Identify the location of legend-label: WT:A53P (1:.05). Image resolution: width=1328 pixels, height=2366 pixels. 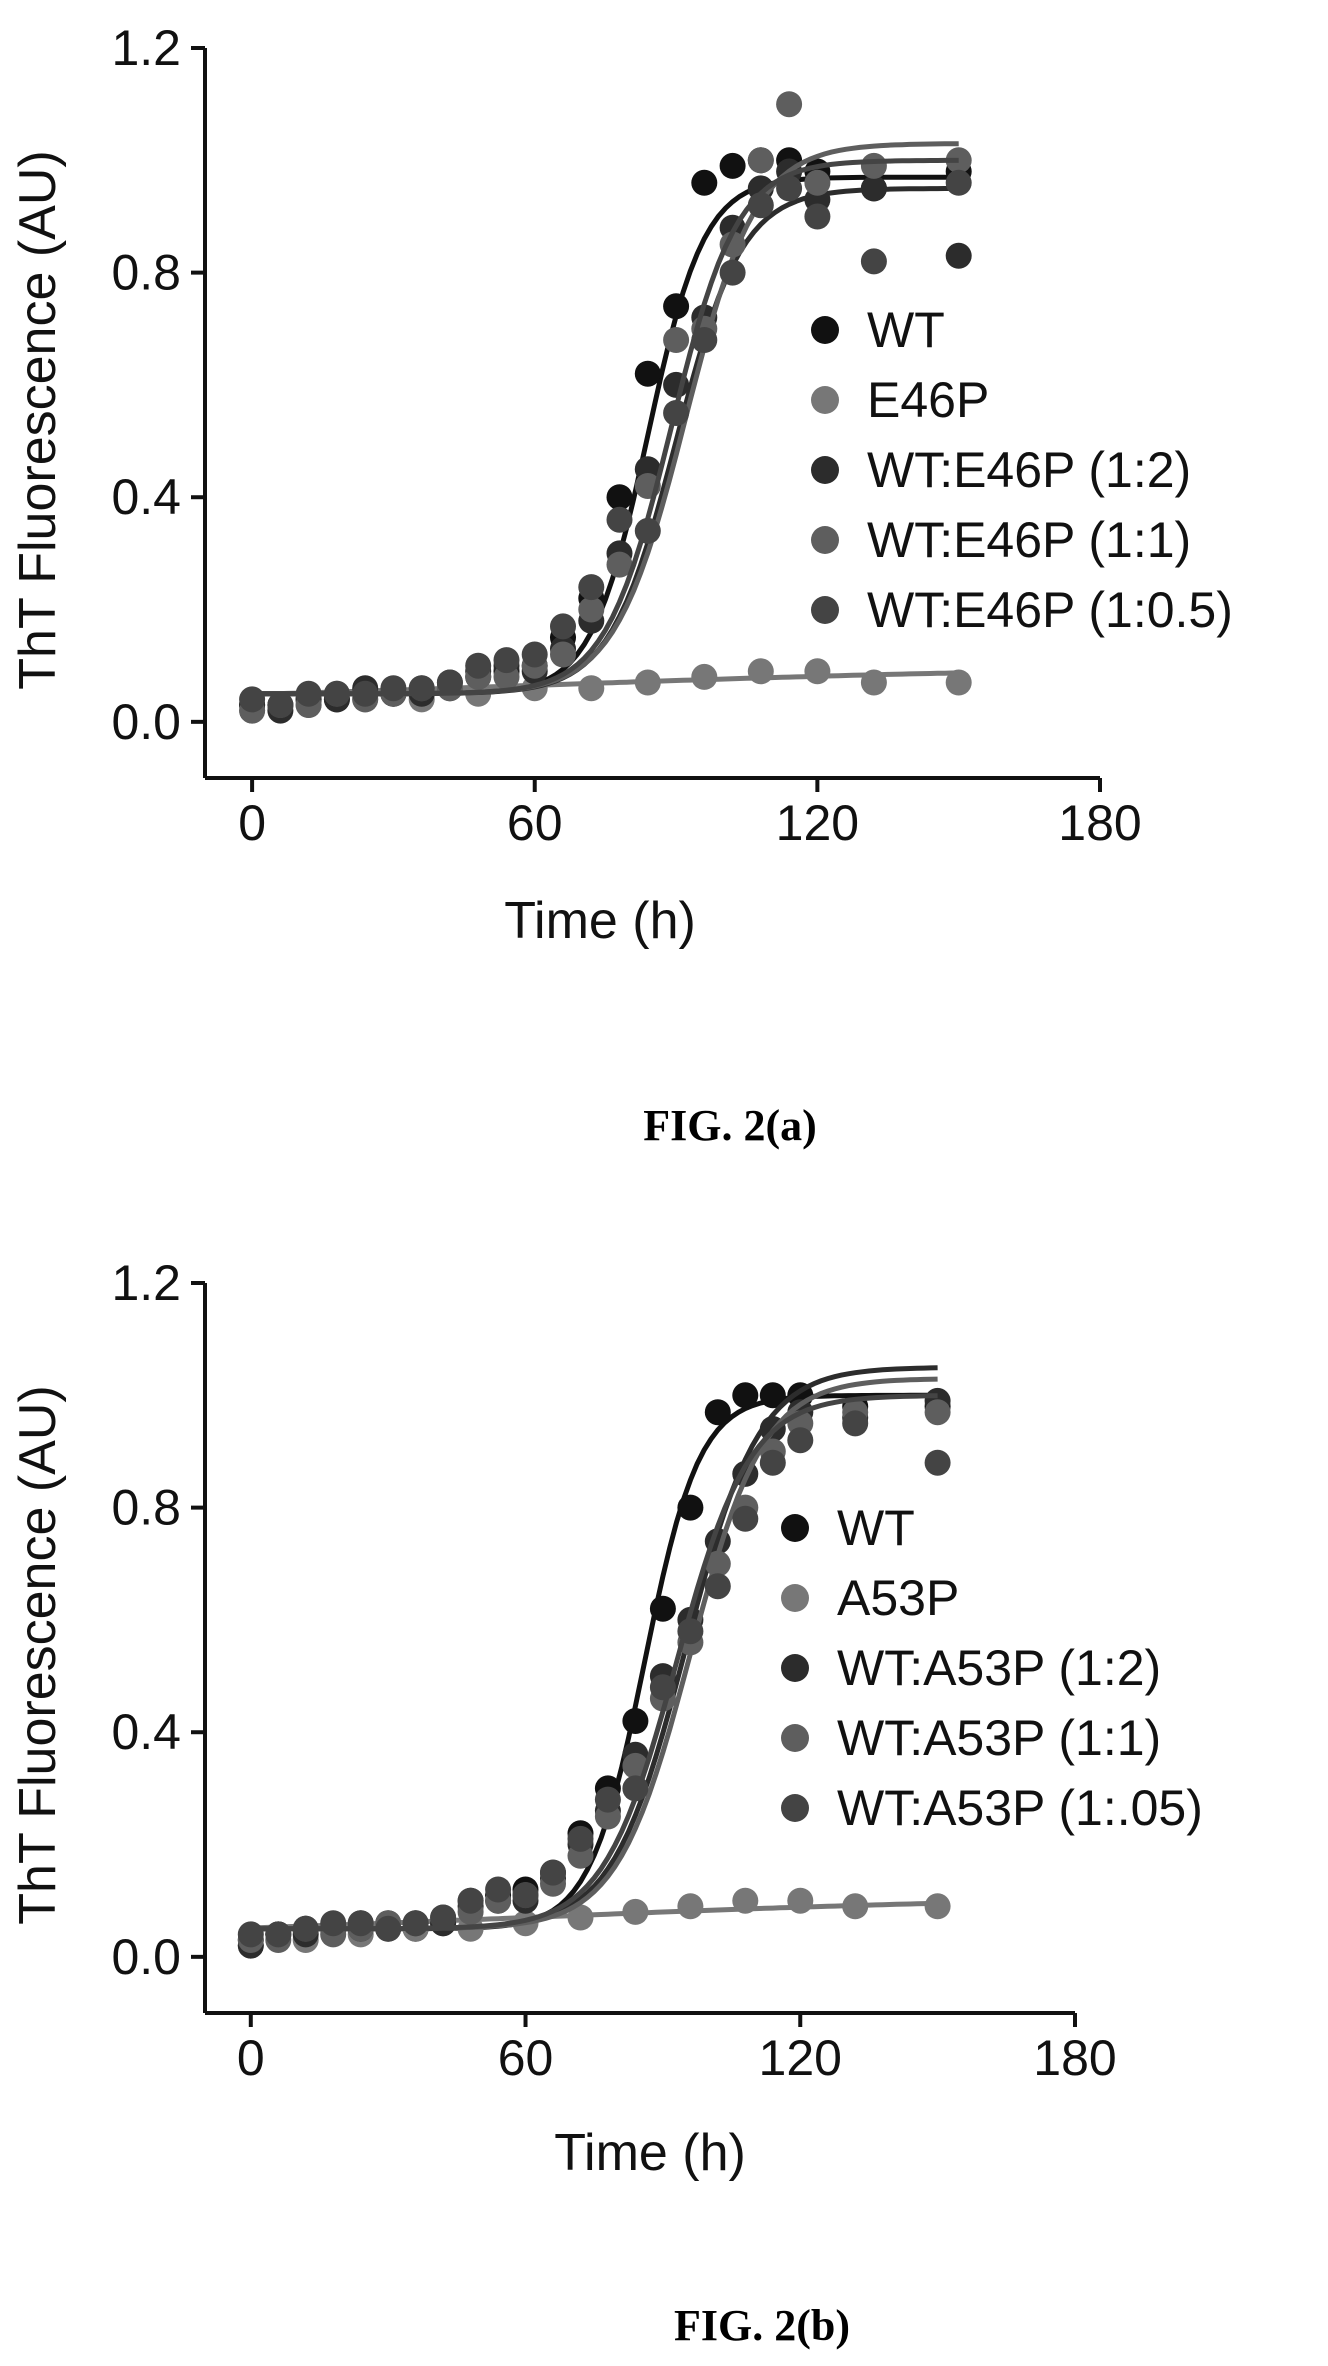
(1020, 1808).